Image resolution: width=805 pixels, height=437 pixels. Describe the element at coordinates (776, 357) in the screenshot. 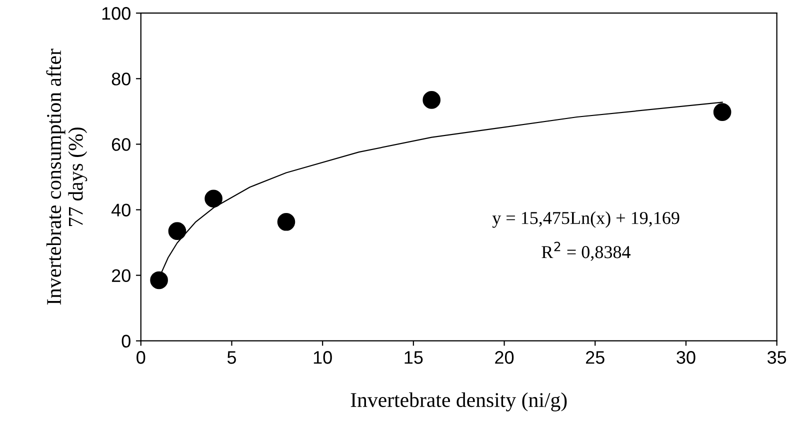

I see `x-tick-label: 35` at that location.